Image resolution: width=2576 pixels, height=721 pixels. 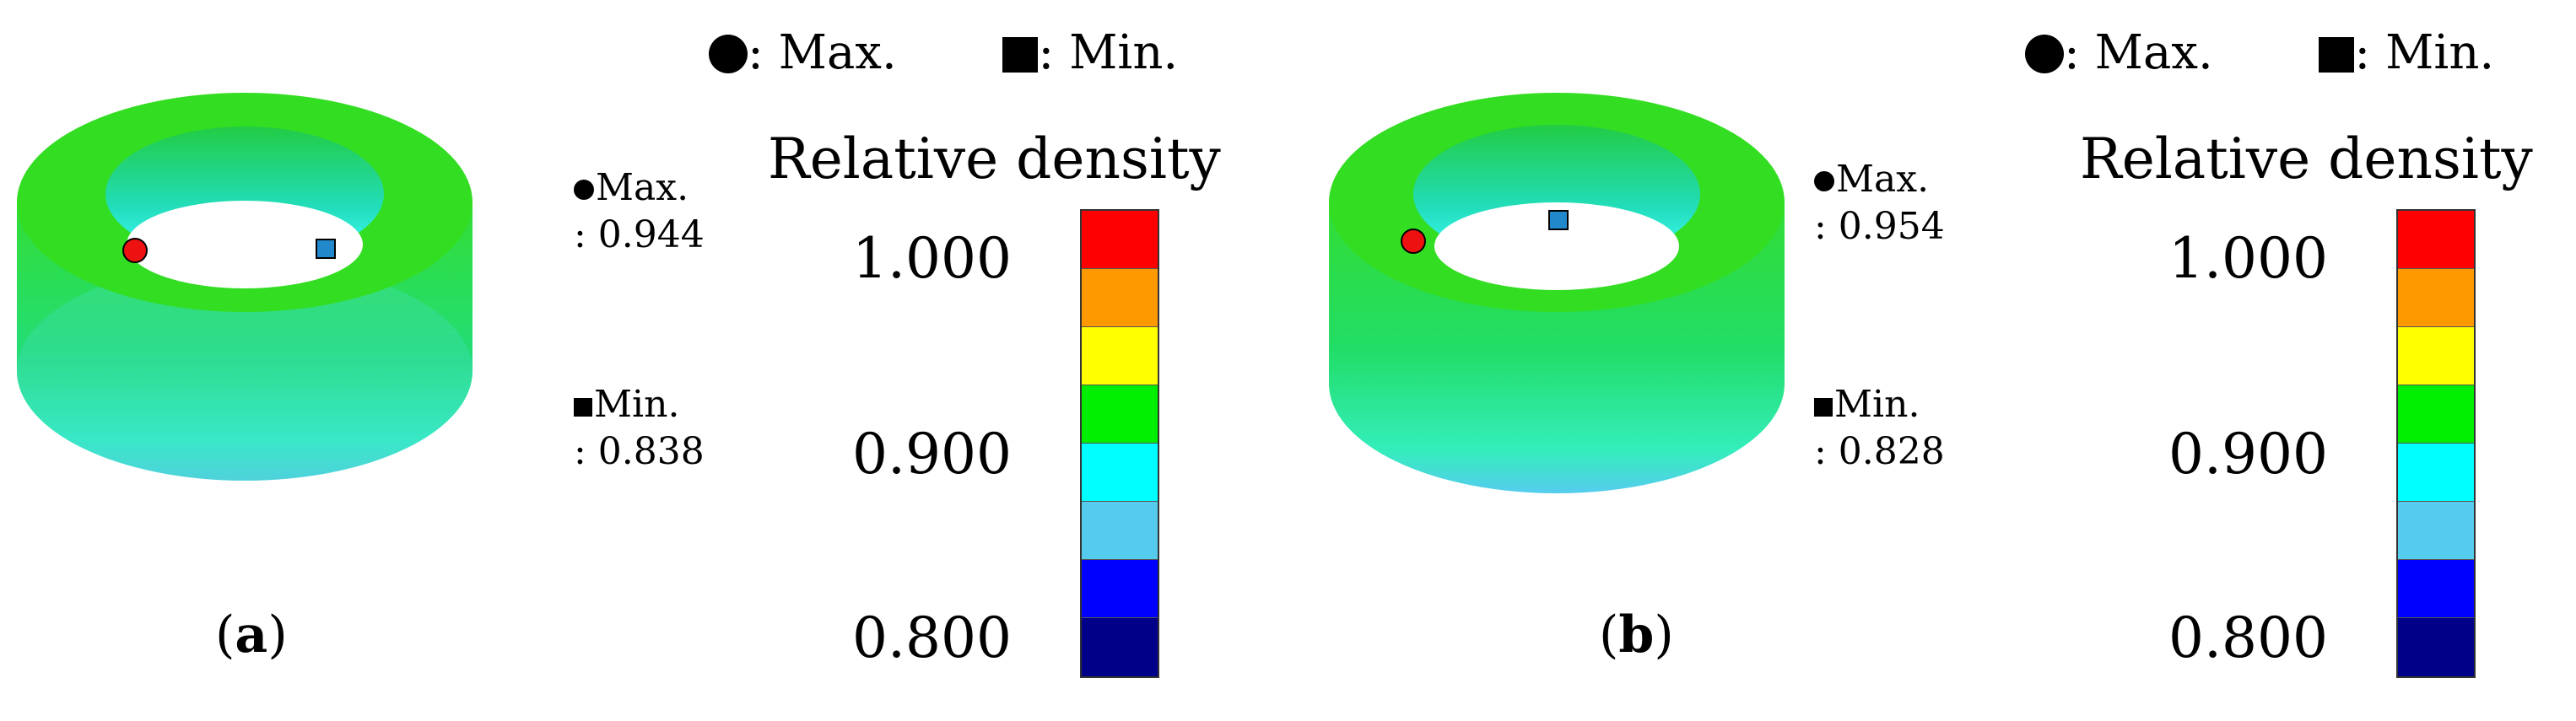 I want to click on caption-letter-b: b, so click(x=1636, y=635).